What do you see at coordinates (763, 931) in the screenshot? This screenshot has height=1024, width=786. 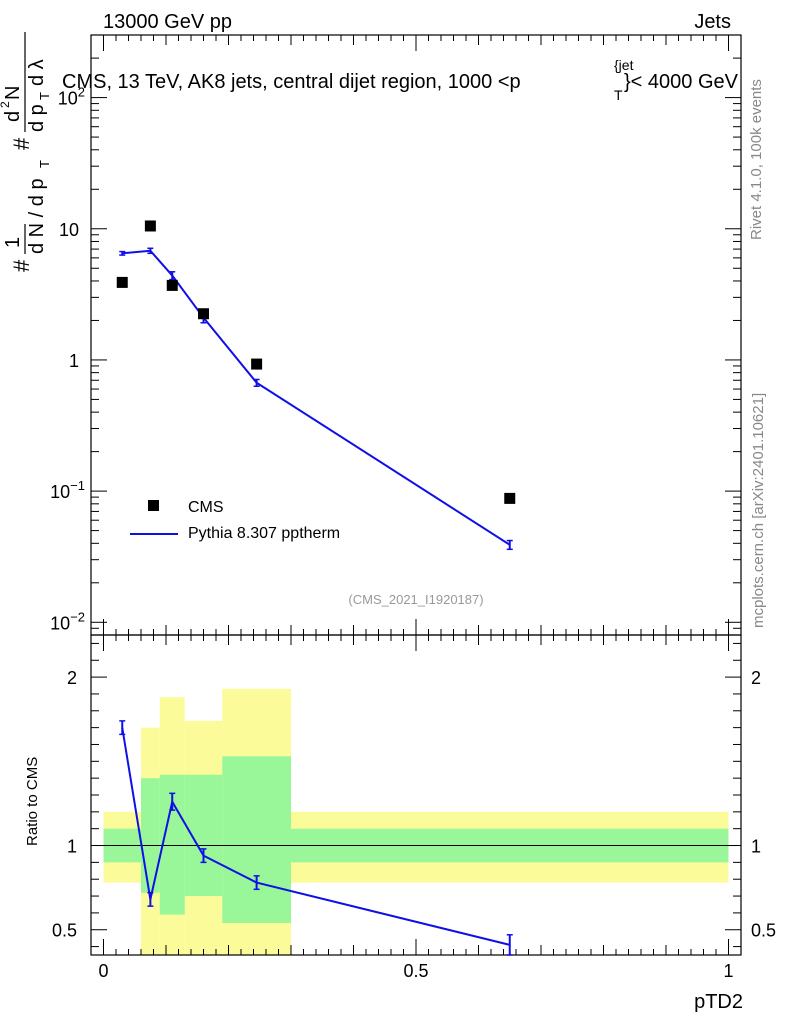 I see `ratio-y-tick-label-right-0: 0.5` at bounding box center [763, 931].